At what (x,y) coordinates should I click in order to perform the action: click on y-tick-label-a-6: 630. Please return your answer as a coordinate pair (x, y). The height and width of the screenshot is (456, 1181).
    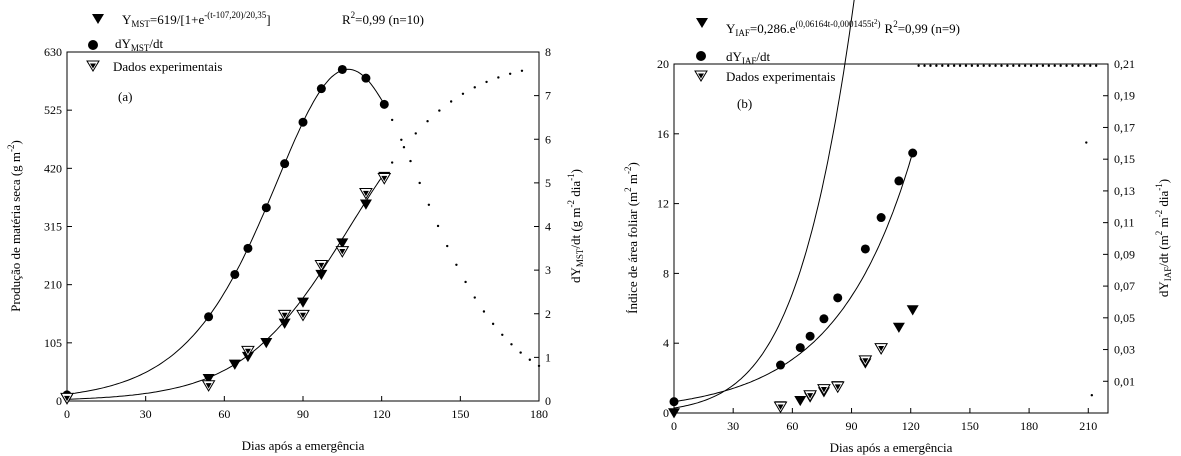
    Looking at the image, I should click on (53, 52).